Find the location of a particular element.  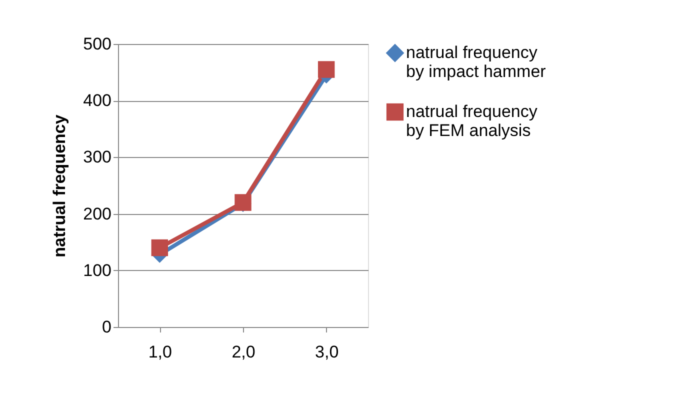

y-tick-label: 300 is located at coordinates (97, 157).